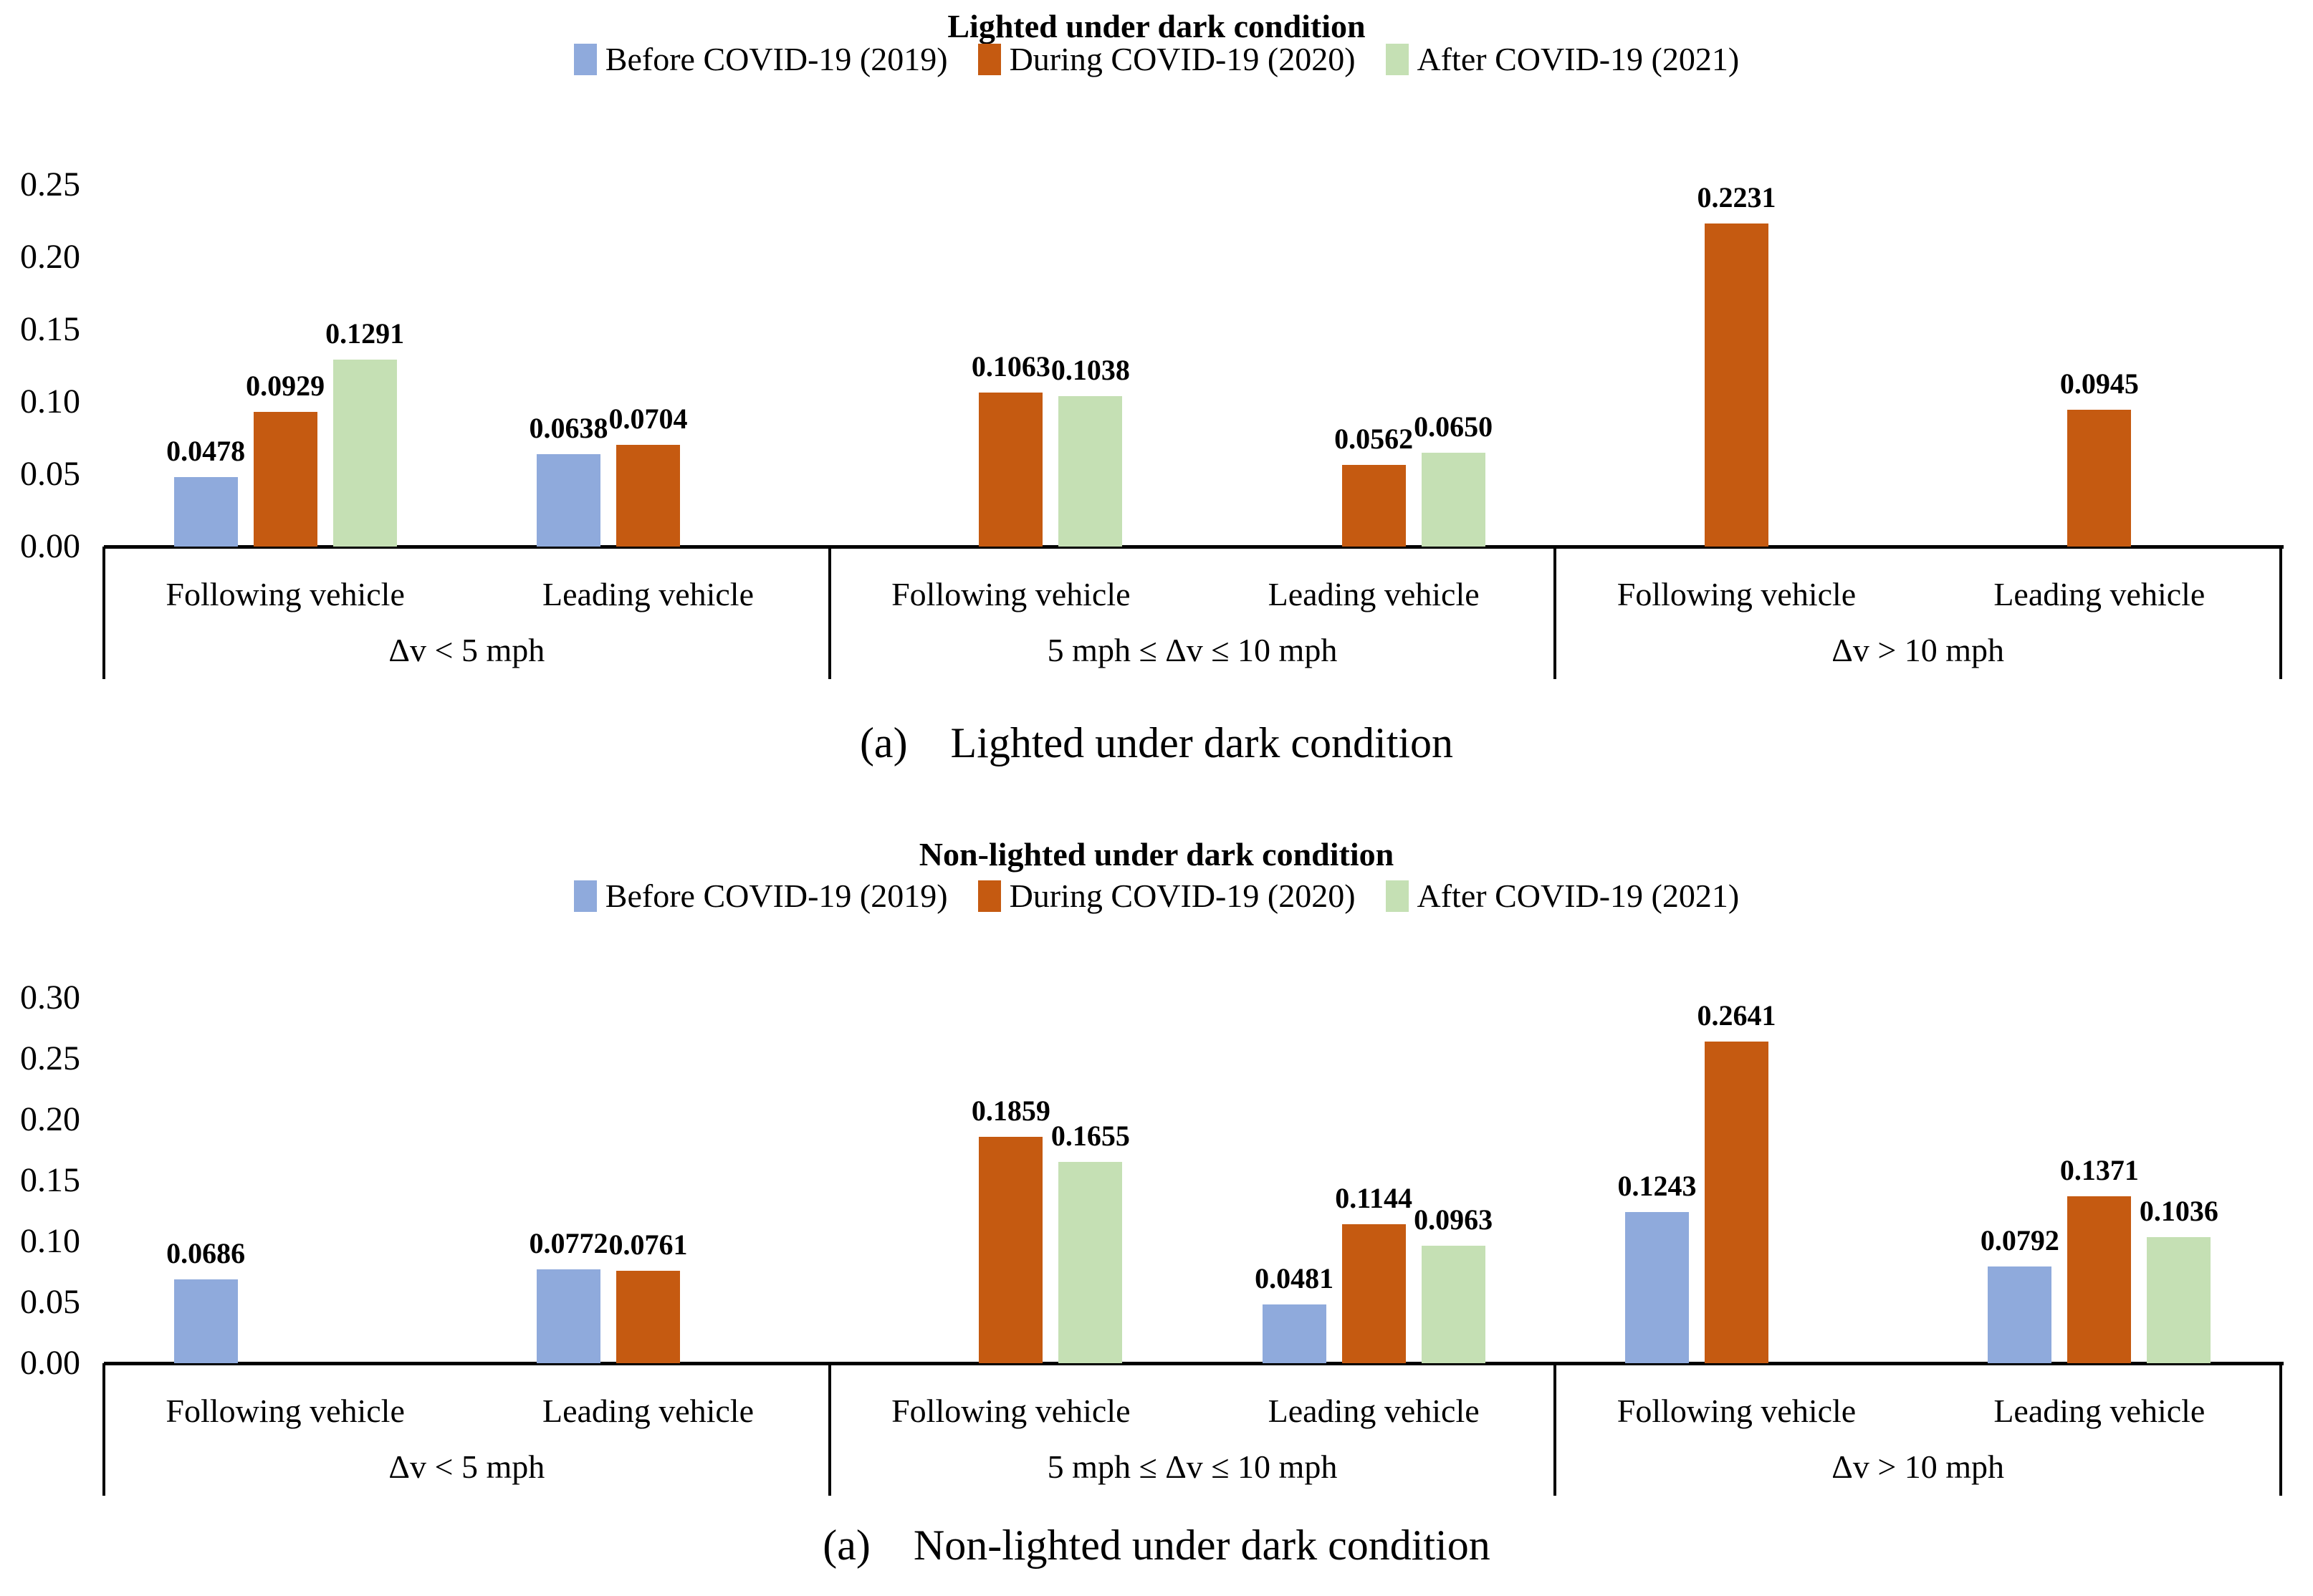 This screenshot has width=2313, height=1596. What do you see at coordinates (1374, 1197) in the screenshot?
I see `bar-value-label: 0.1144` at bounding box center [1374, 1197].